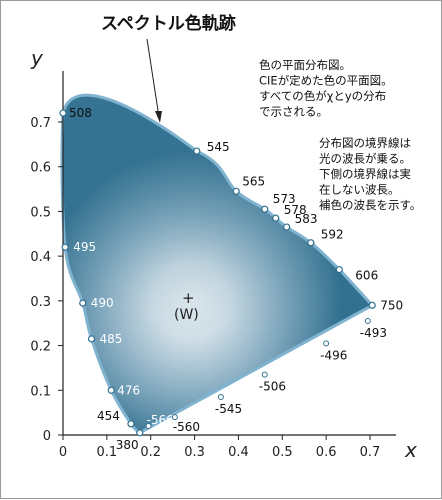 The width and height of the screenshot is (442, 500). Describe the element at coordinates (40, 347) in the screenshot. I see `y-tick-label: 0.2` at that location.